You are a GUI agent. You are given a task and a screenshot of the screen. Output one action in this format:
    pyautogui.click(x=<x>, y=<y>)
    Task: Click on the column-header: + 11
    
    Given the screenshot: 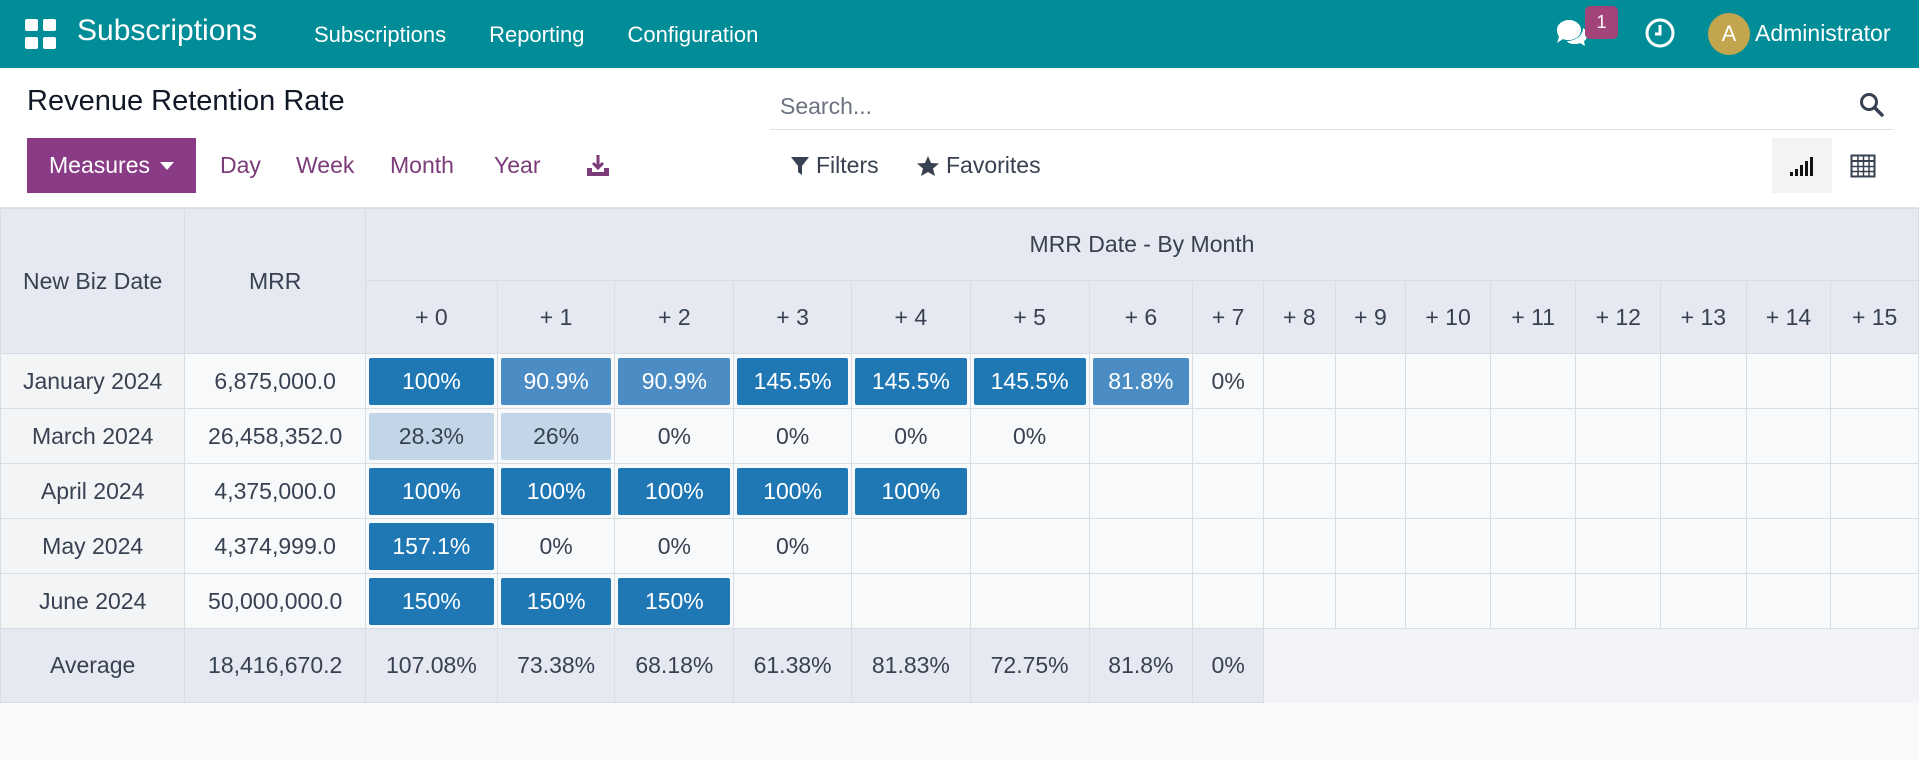 What is the action you would take?
    pyautogui.click(x=1533, y=317)
    